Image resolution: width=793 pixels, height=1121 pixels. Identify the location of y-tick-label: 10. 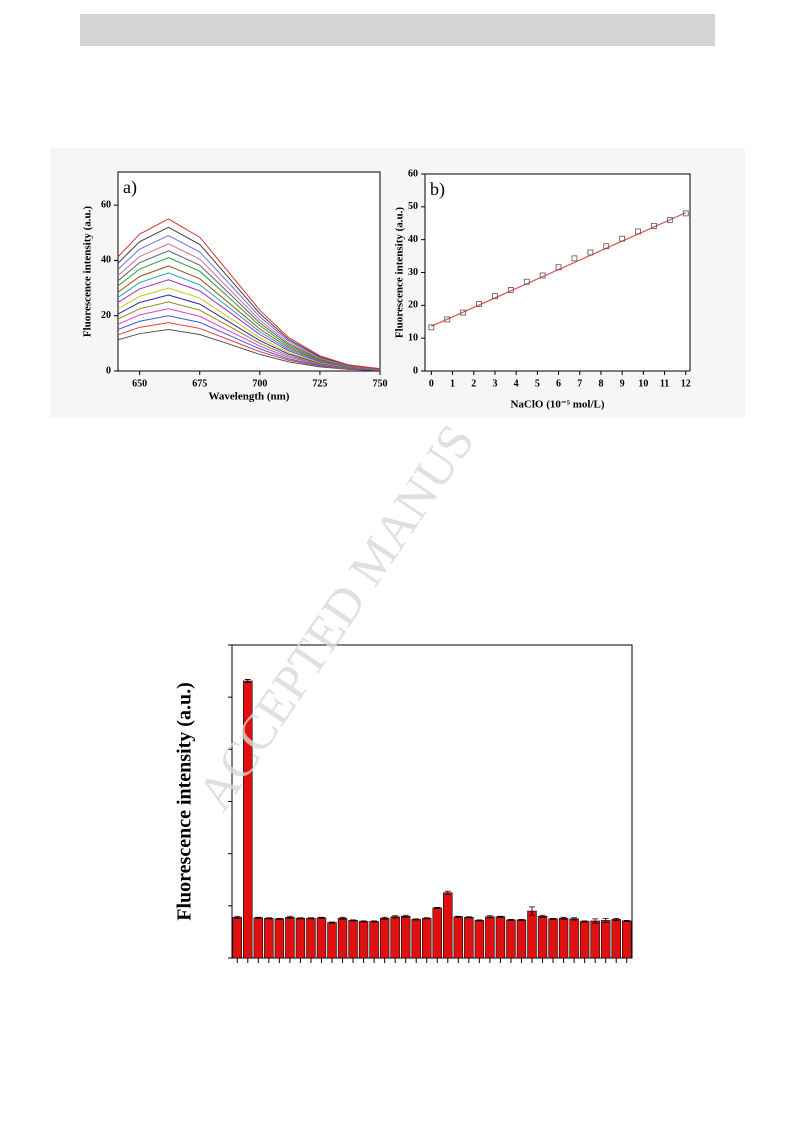
(413, 337).